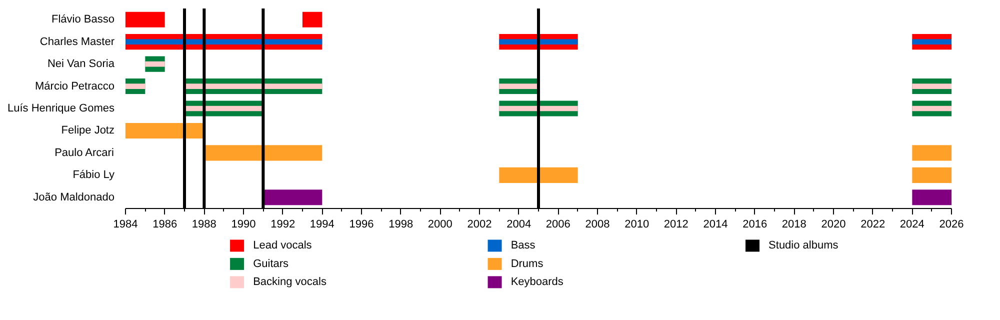  I want to click on x-tick-label: 2018, so click(794, 224).